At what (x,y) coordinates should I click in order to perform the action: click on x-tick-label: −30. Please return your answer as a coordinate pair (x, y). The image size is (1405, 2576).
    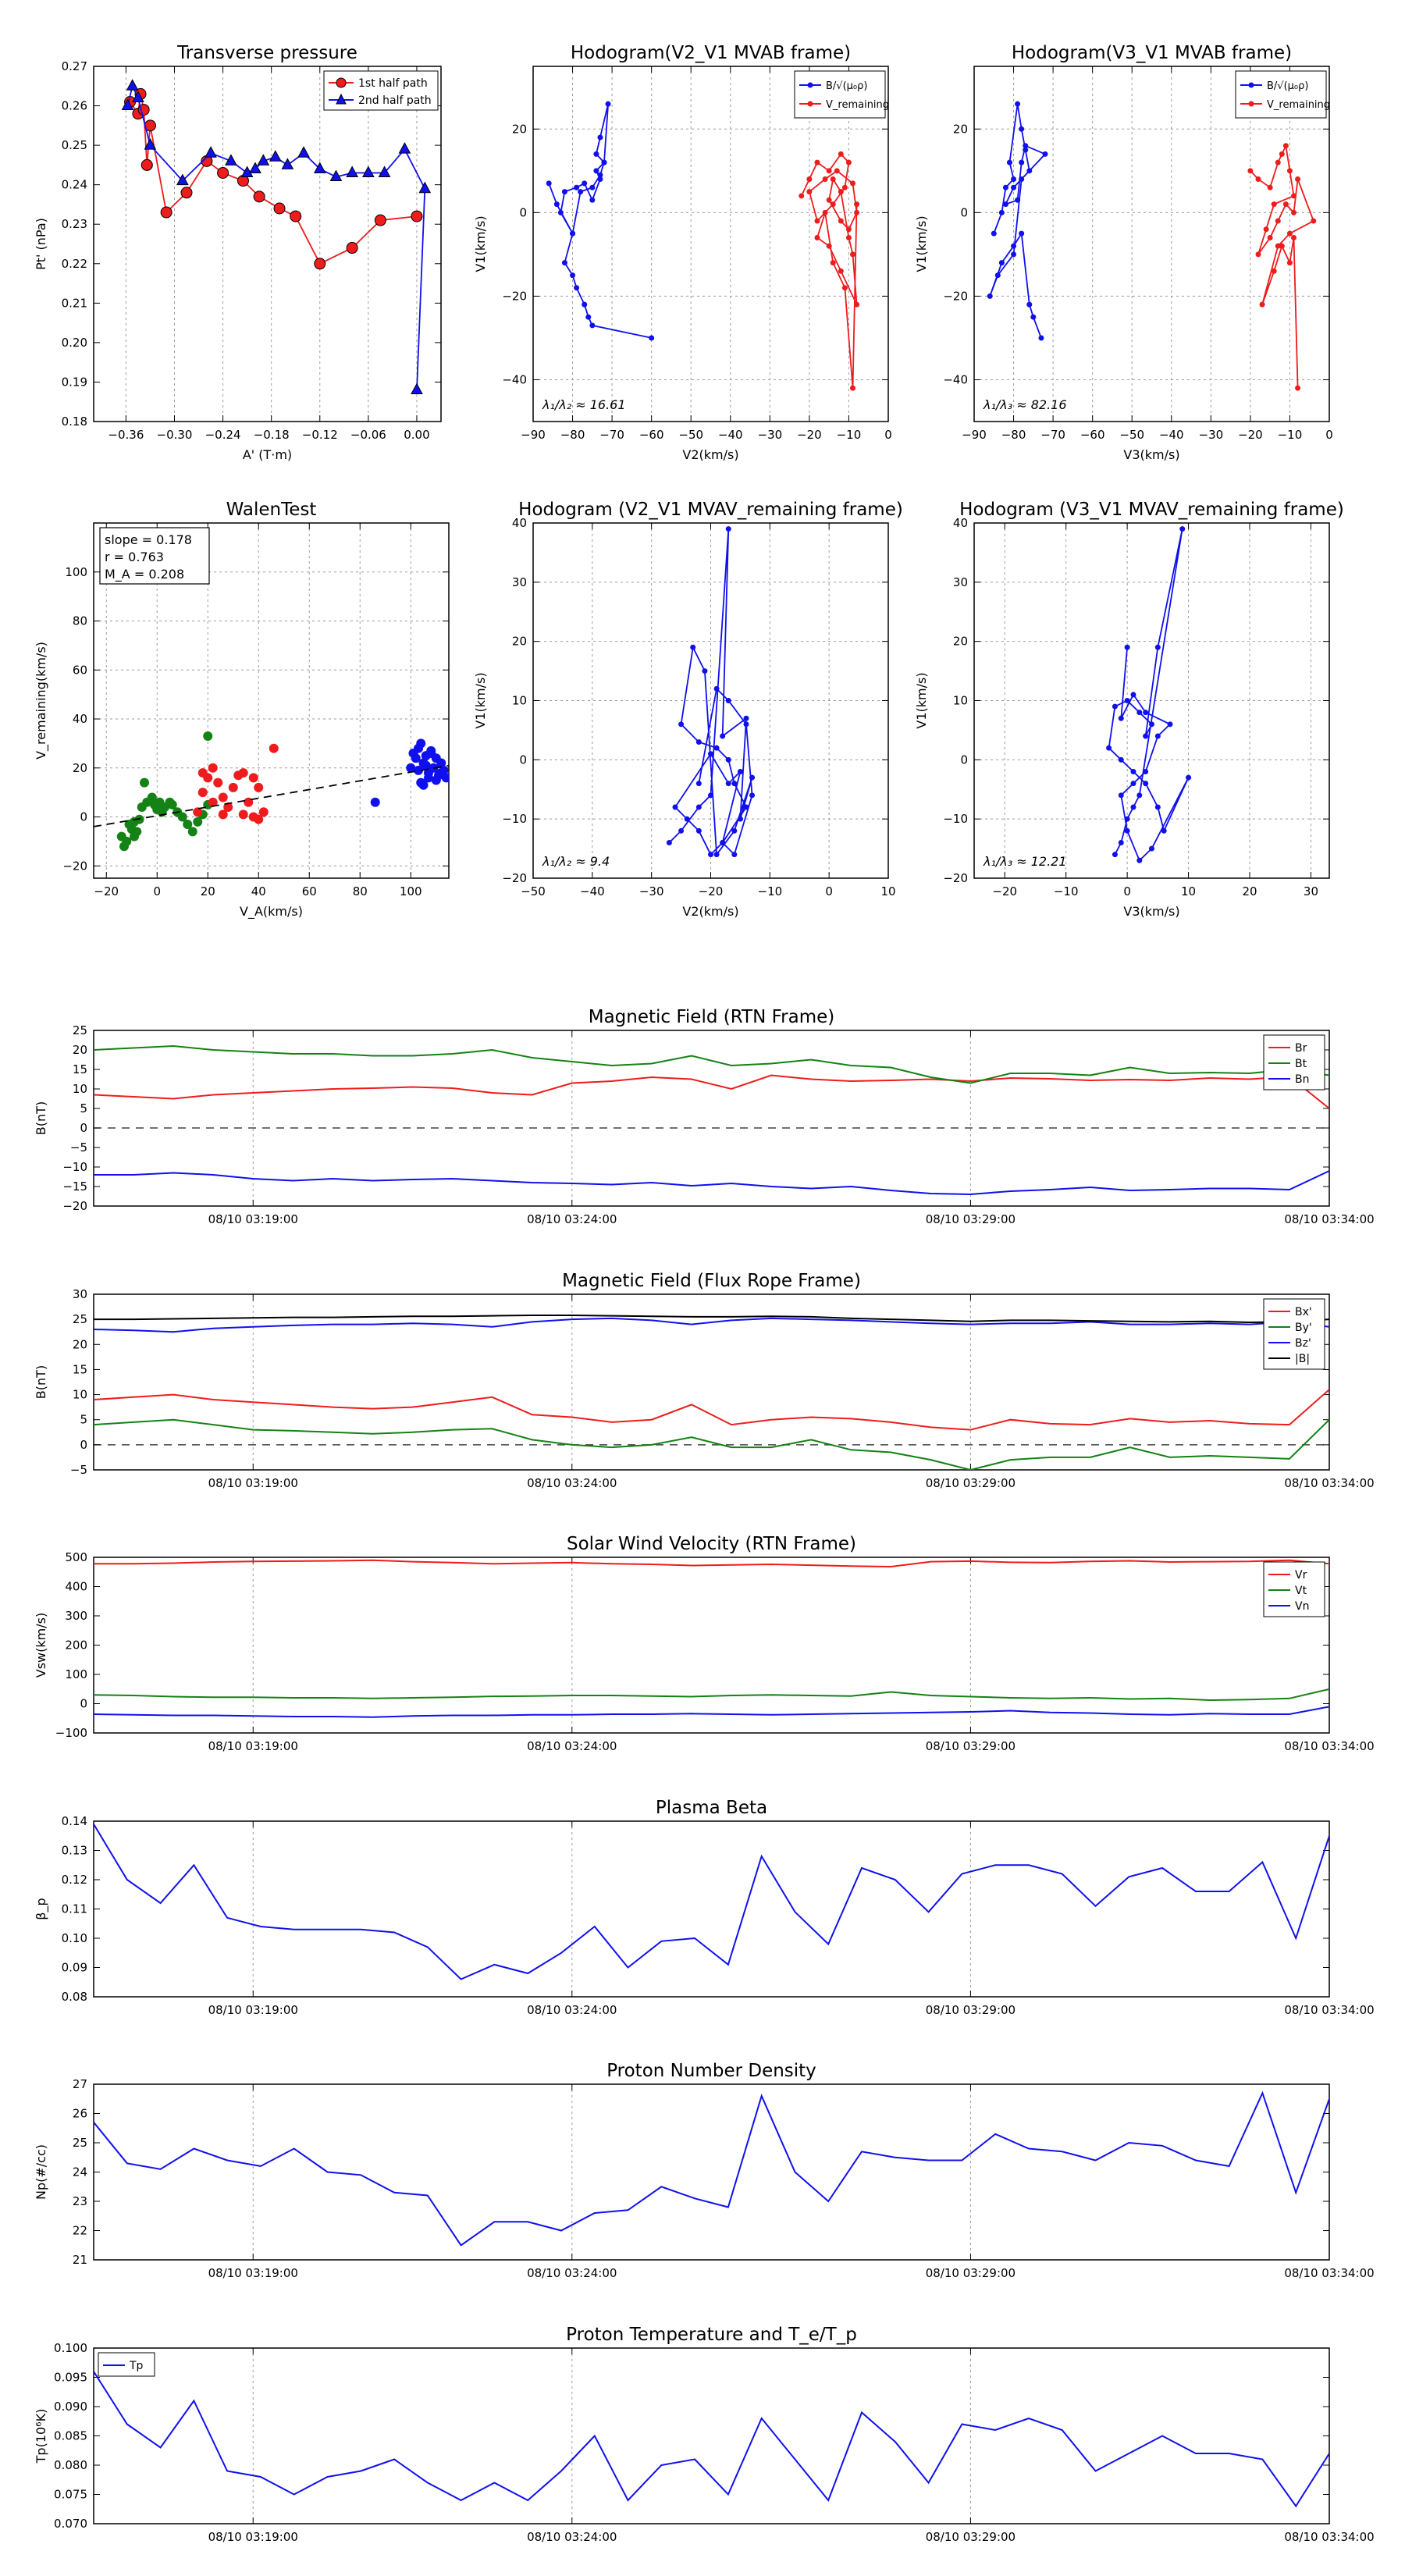
    Looking at the image, I should click on (771, 435).